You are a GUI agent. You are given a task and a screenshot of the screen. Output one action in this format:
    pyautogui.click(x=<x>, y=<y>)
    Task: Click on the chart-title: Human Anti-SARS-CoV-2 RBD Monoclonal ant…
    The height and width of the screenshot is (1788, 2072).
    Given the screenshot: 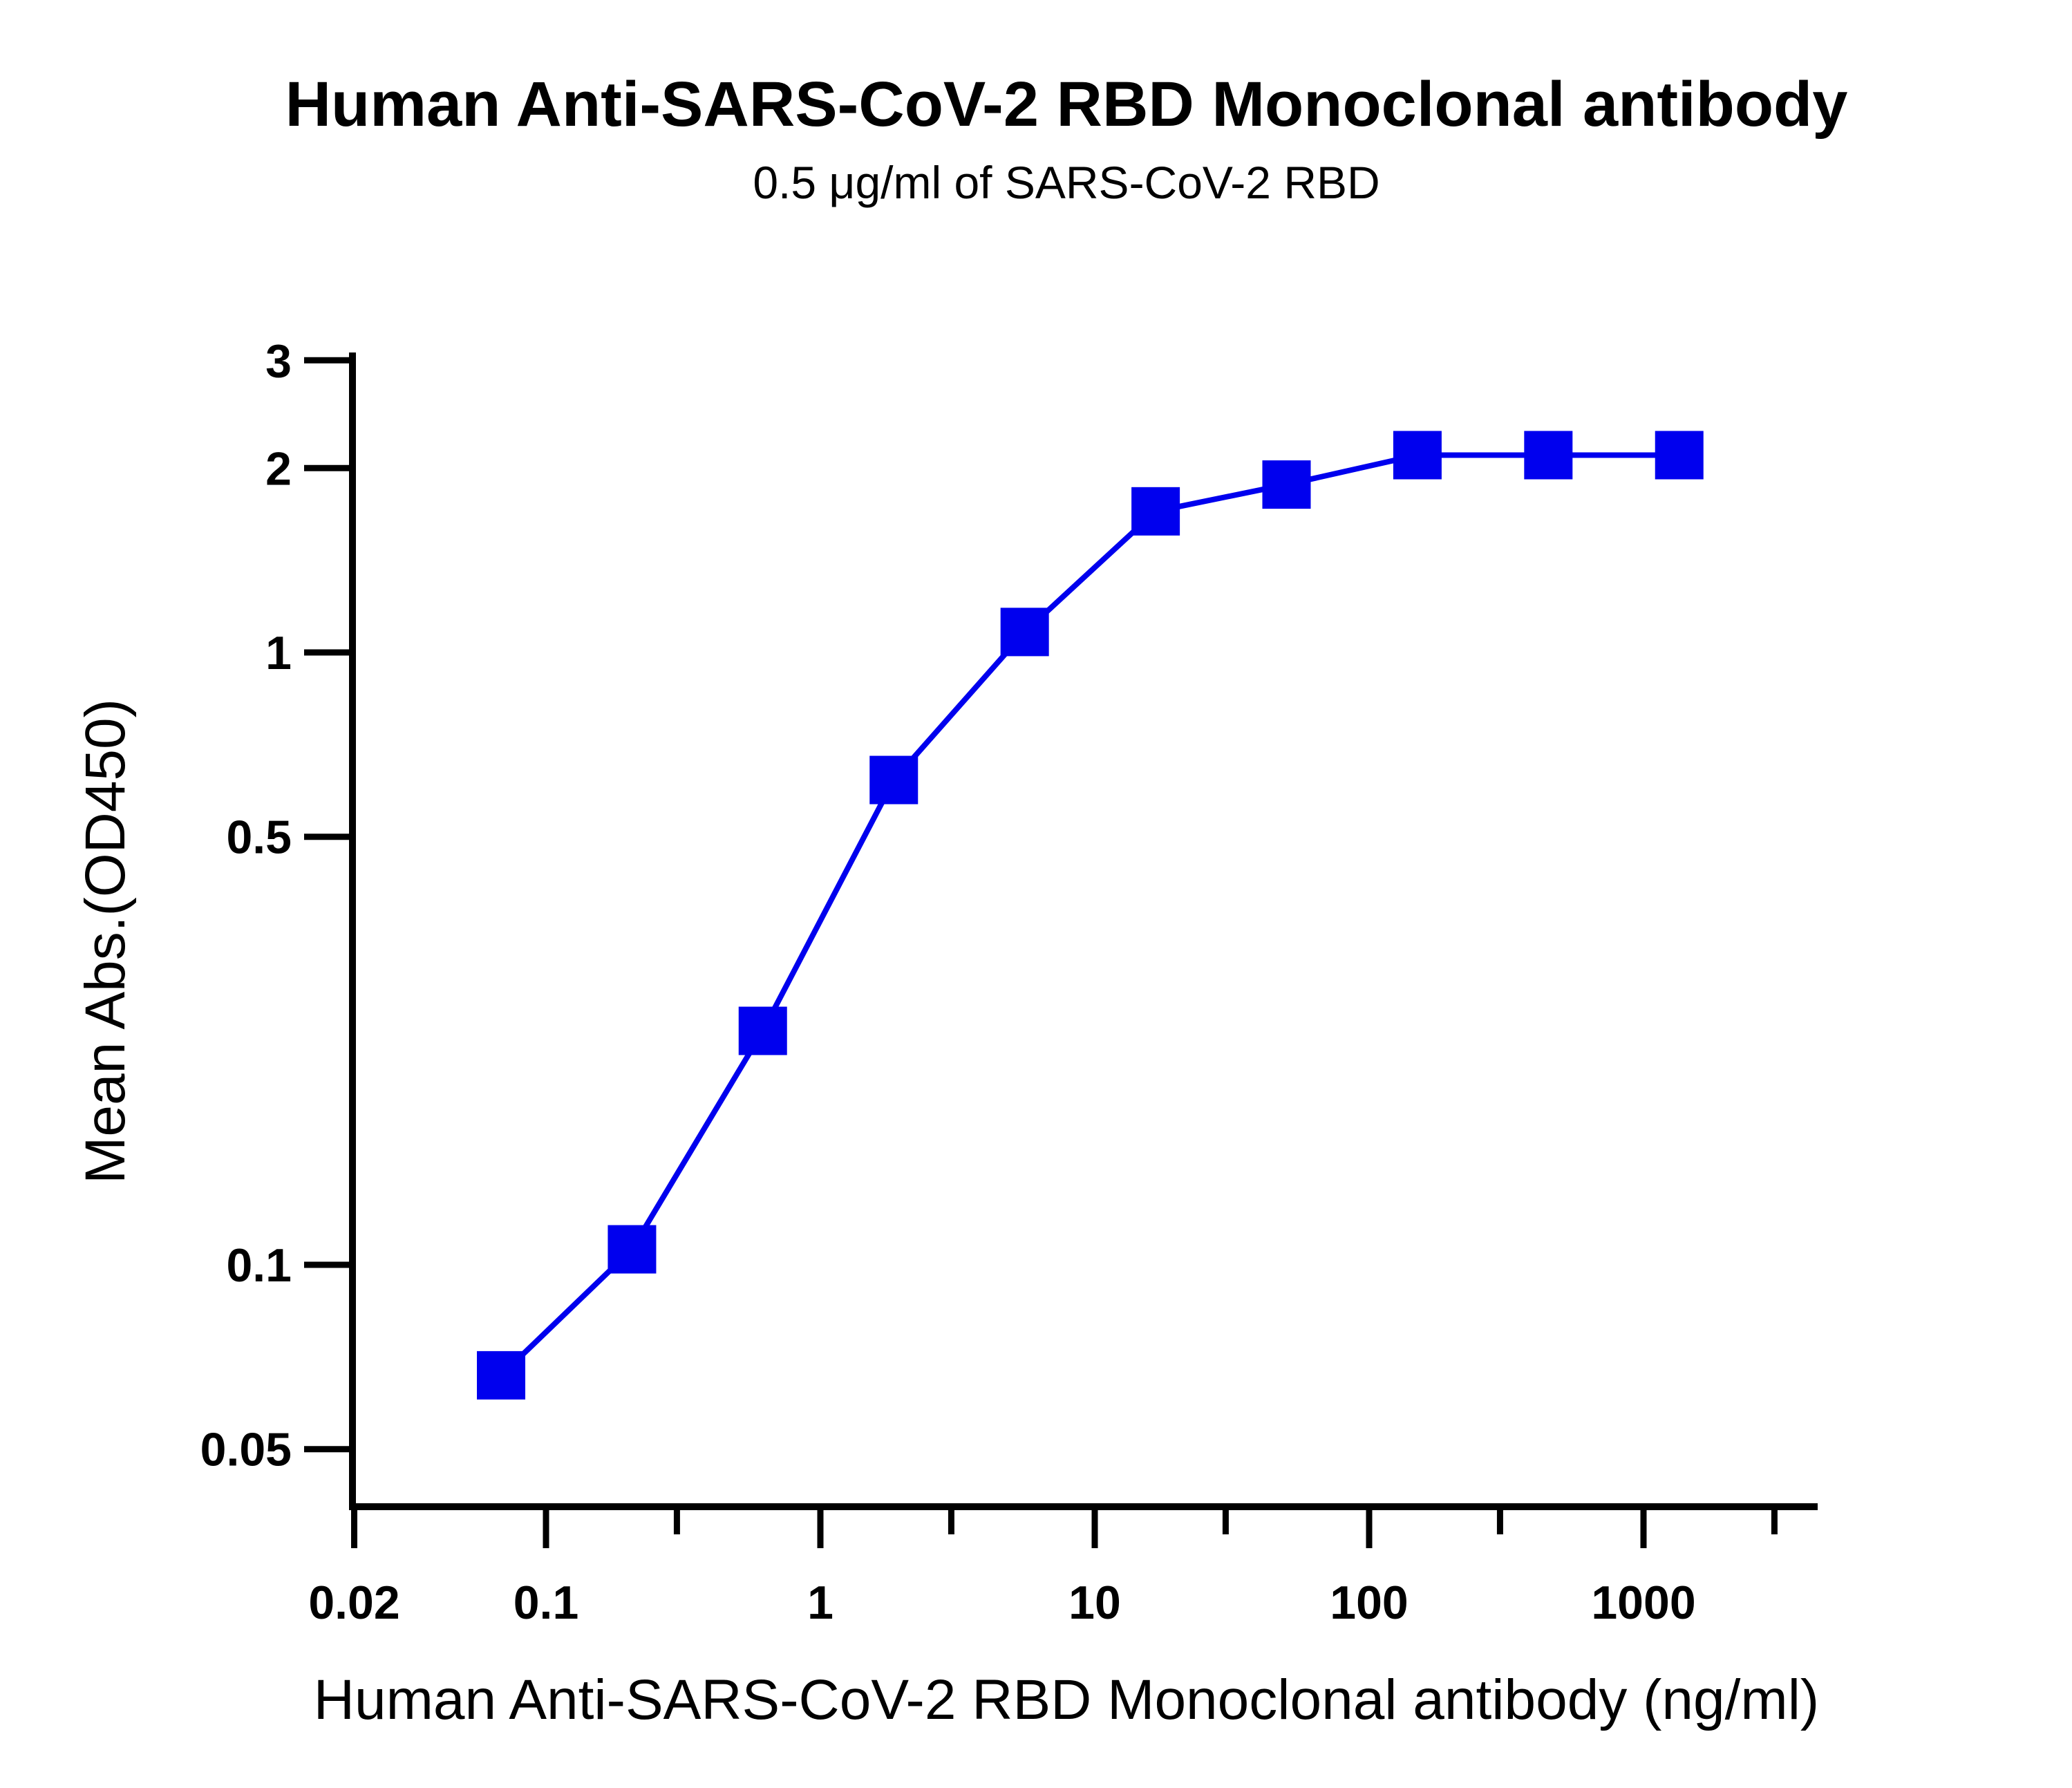 What is the action you would take?
    pyautogui.click(x=1067, y=104)
    